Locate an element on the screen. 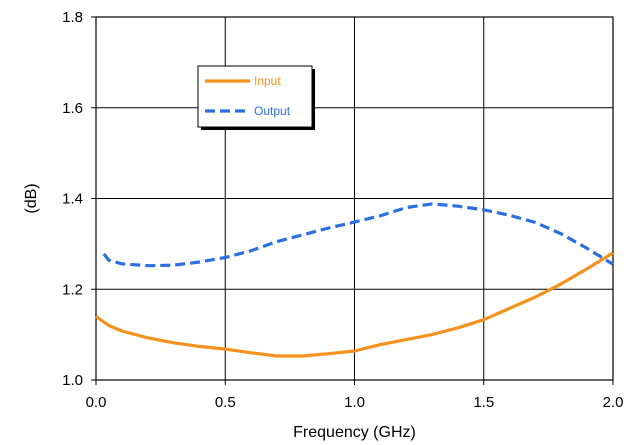 This screenshot has height=445, width=637. y-tick-label: 1.2 is located at coordinates (72, 289).